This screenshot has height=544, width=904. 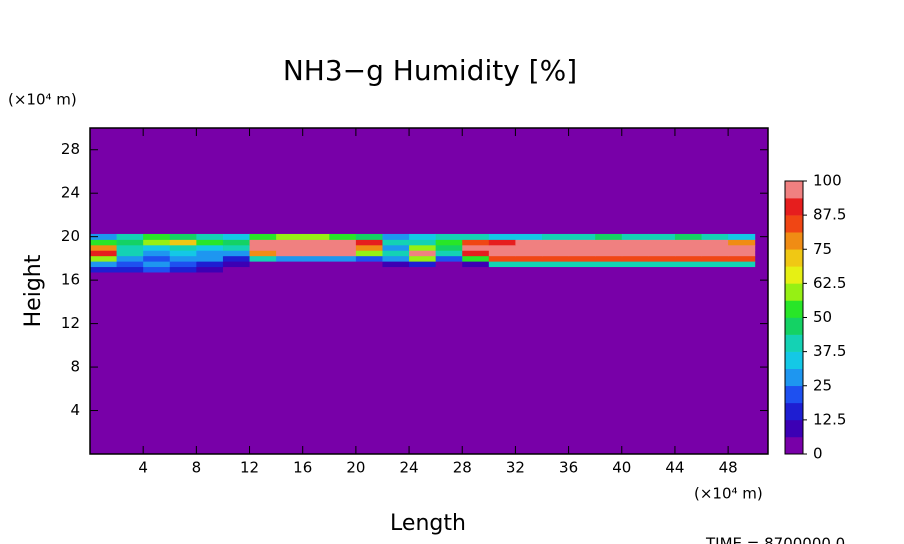 What do you see at coordinates (75, 410) in the screenshot?
I see `y-tick-label: 4` at bounding box center [75, 410].